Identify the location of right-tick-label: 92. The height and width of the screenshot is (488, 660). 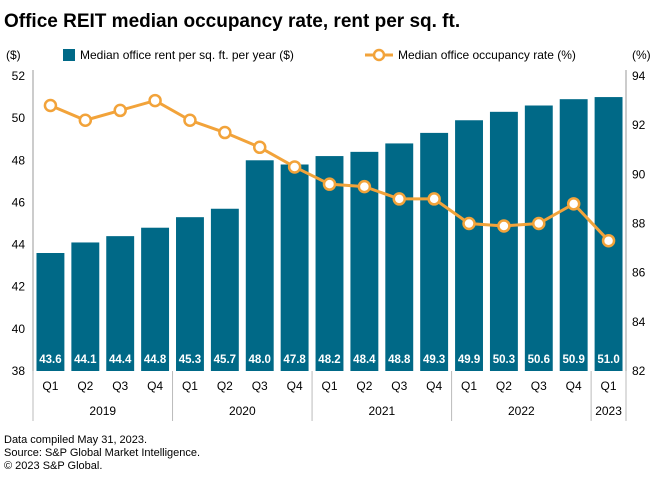
(639, 125).